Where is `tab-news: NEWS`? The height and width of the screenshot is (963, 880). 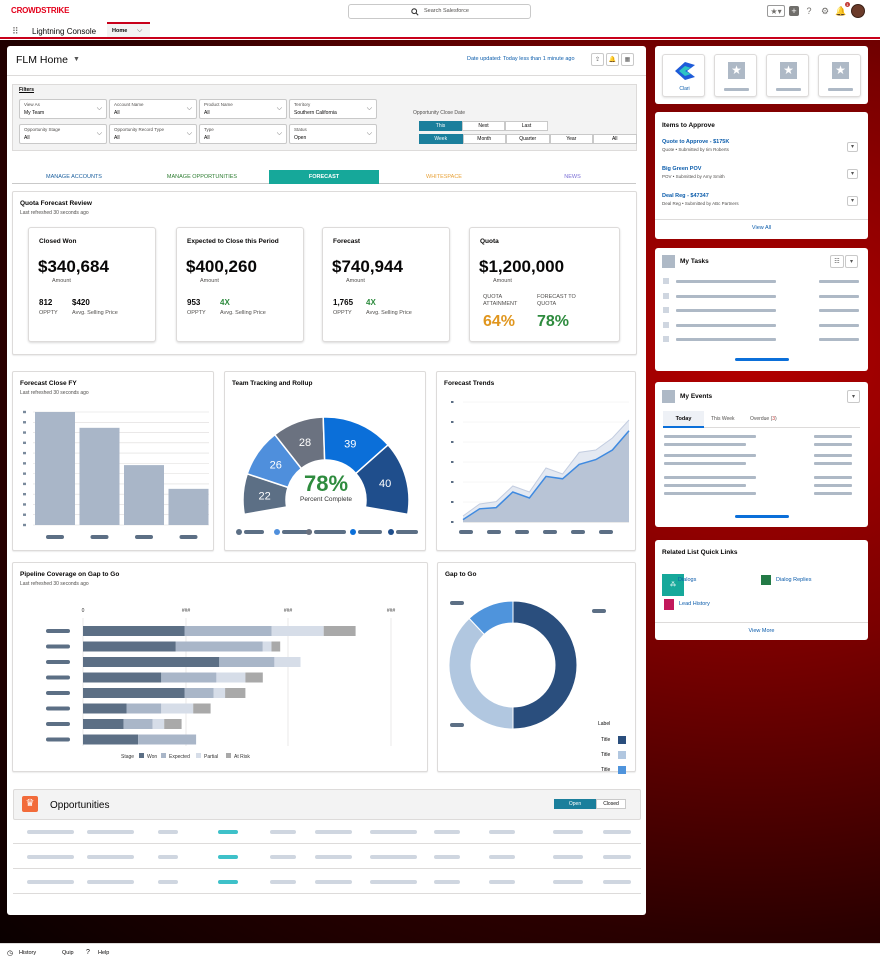 tab-news: NEWS is located at coordinates (572, 177).